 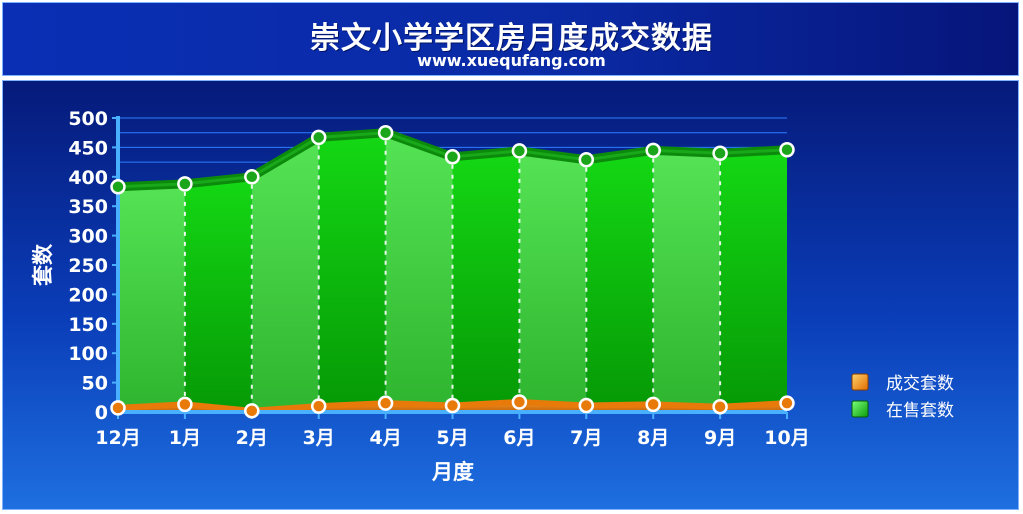 I want to click on y-tick-label: 350, so click(x=88, y=207).